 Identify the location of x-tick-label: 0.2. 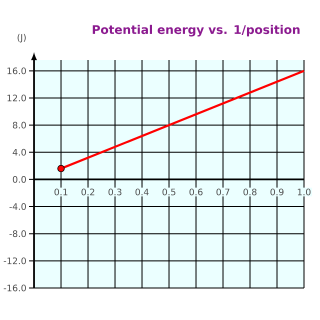
(87, 192).